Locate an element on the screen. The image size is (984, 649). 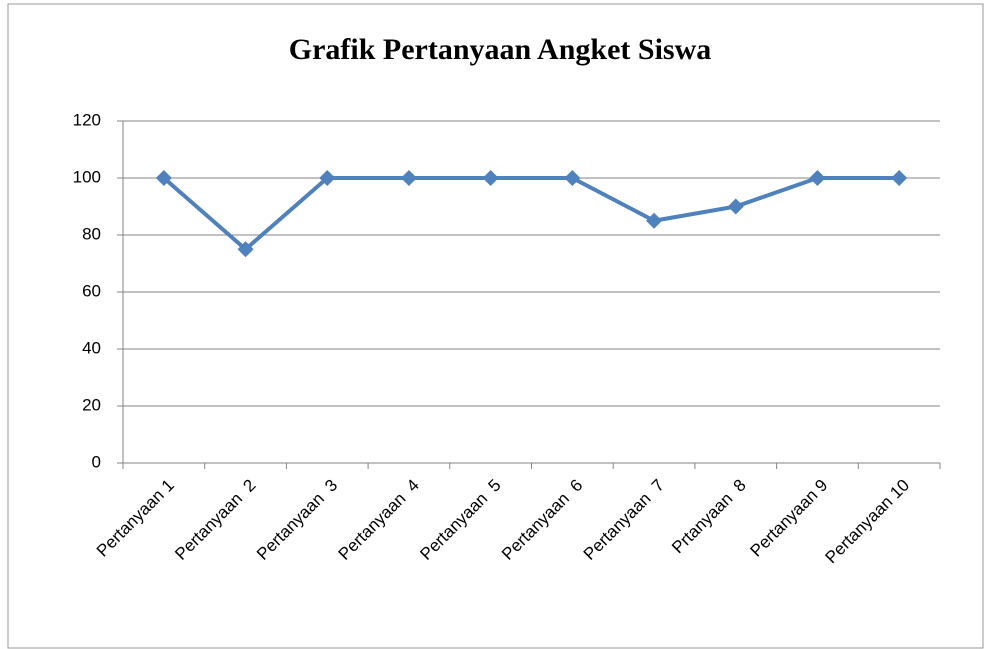
series-line is located at coordinates (531, 214).